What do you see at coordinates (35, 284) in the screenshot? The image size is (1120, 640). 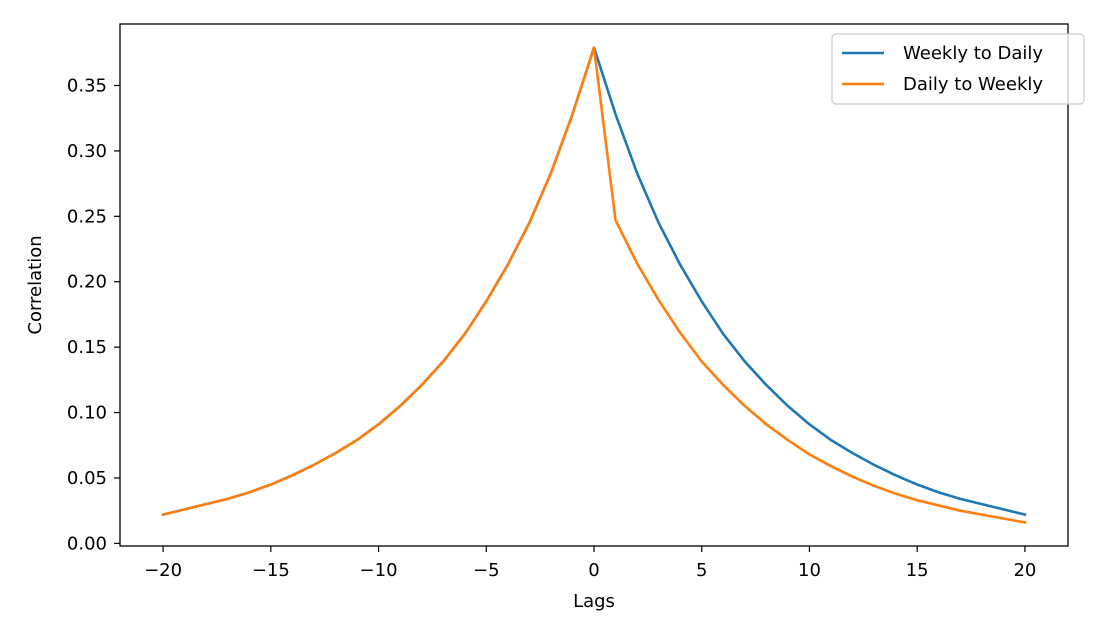 I see `y-axis-title: Correlation` at bounding box center [35, 284].